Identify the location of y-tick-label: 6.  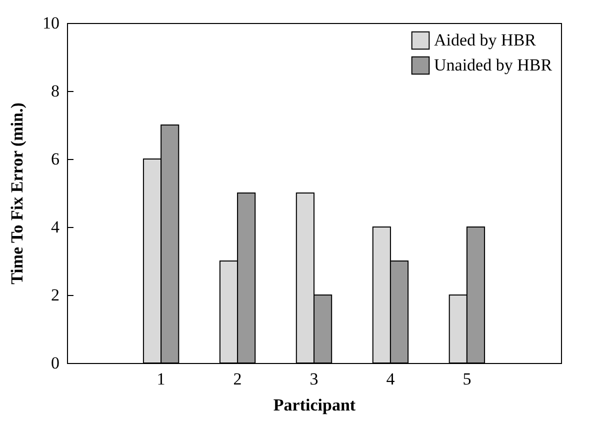
(55, 159).